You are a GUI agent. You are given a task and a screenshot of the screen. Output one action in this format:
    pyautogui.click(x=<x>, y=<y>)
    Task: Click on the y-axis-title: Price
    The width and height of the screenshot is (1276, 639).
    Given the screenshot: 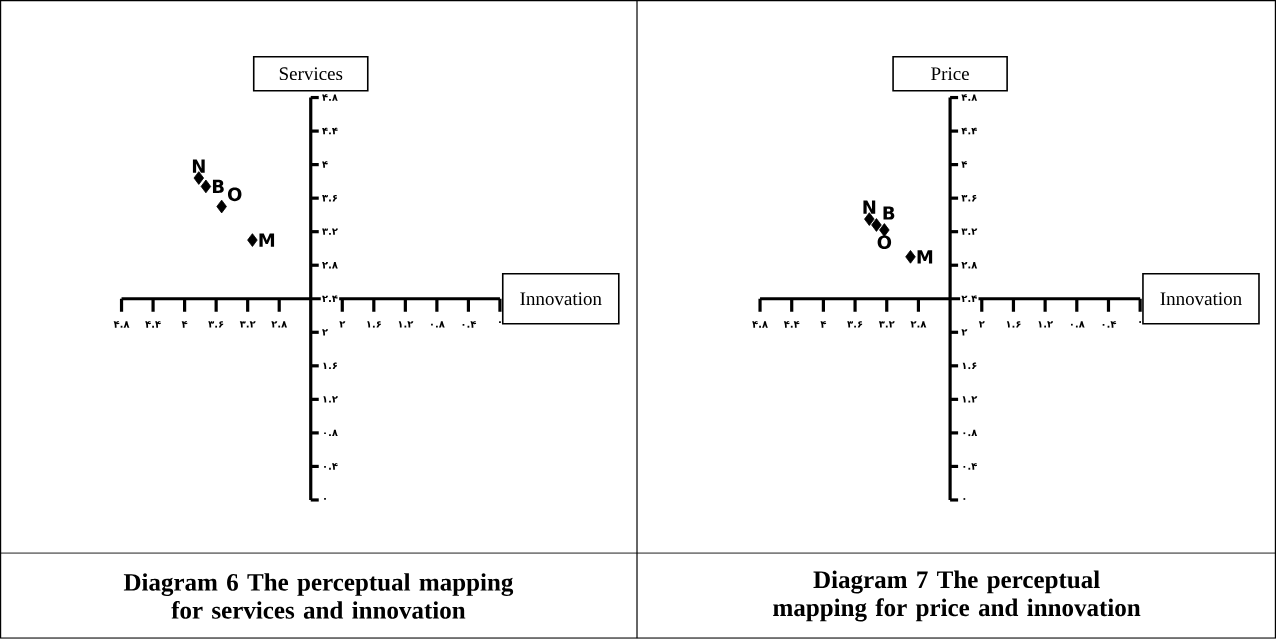 What is the action you would take?
    pyautogui.click(x=950, y=74)
    